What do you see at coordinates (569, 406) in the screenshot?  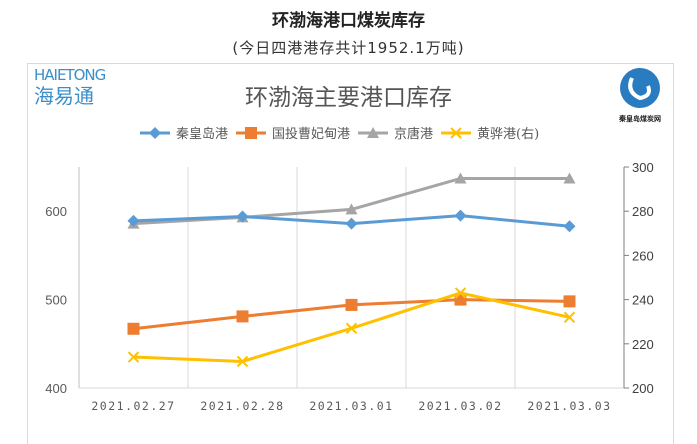 I see `x-tick-label: 2021.03.03` at bounding box center [569, 406].